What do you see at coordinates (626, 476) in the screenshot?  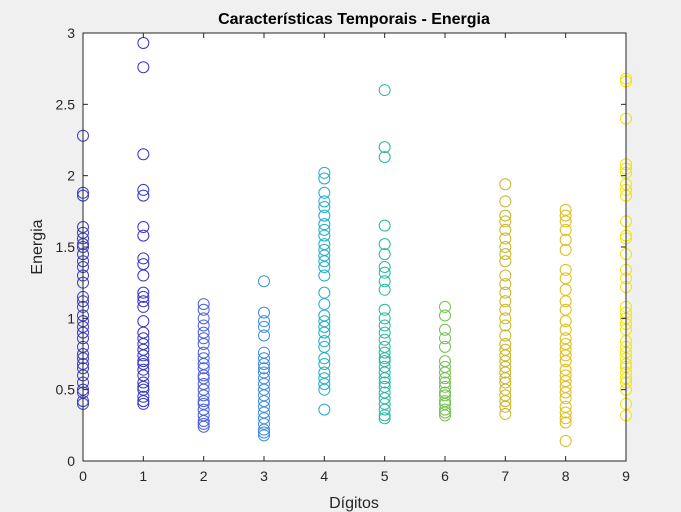 I see `x-tick-label: 9` at bounding box center [626, 476].